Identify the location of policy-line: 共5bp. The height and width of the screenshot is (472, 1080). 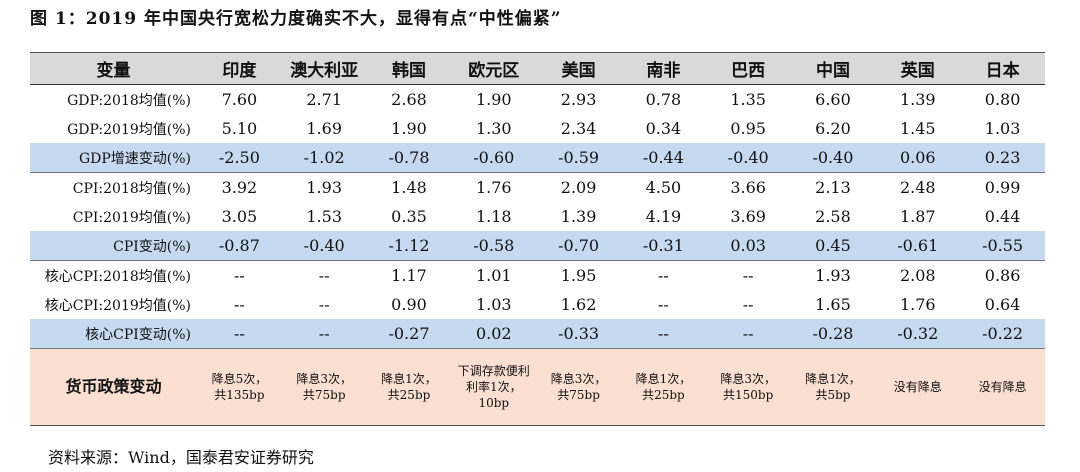
(833, 395).